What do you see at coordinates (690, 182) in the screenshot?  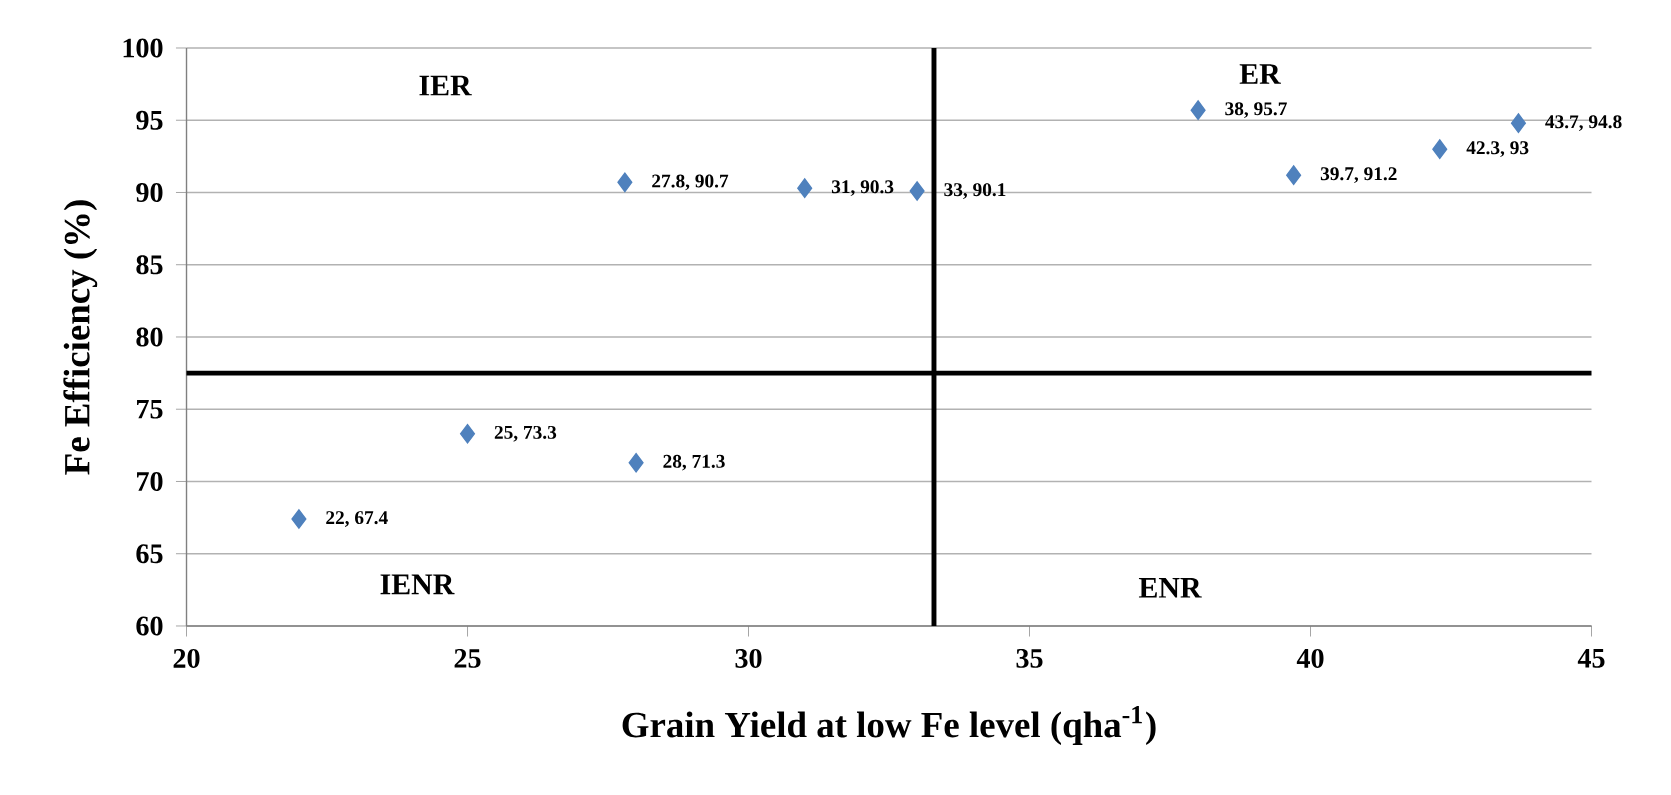 I see `data-label: 27.8, 90.7` at bounding box center [690, 182].